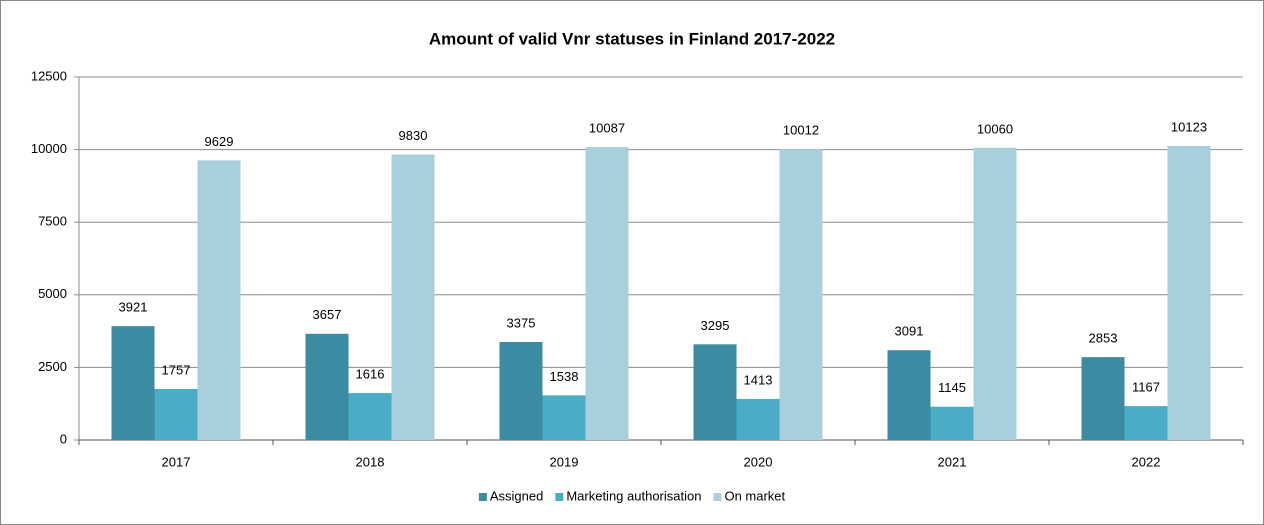 This screenshot has height=525, width=1264. Describe the element at coordinates (370, 461) in the screenshot. I see `x-tick-label: 2018` at that location.